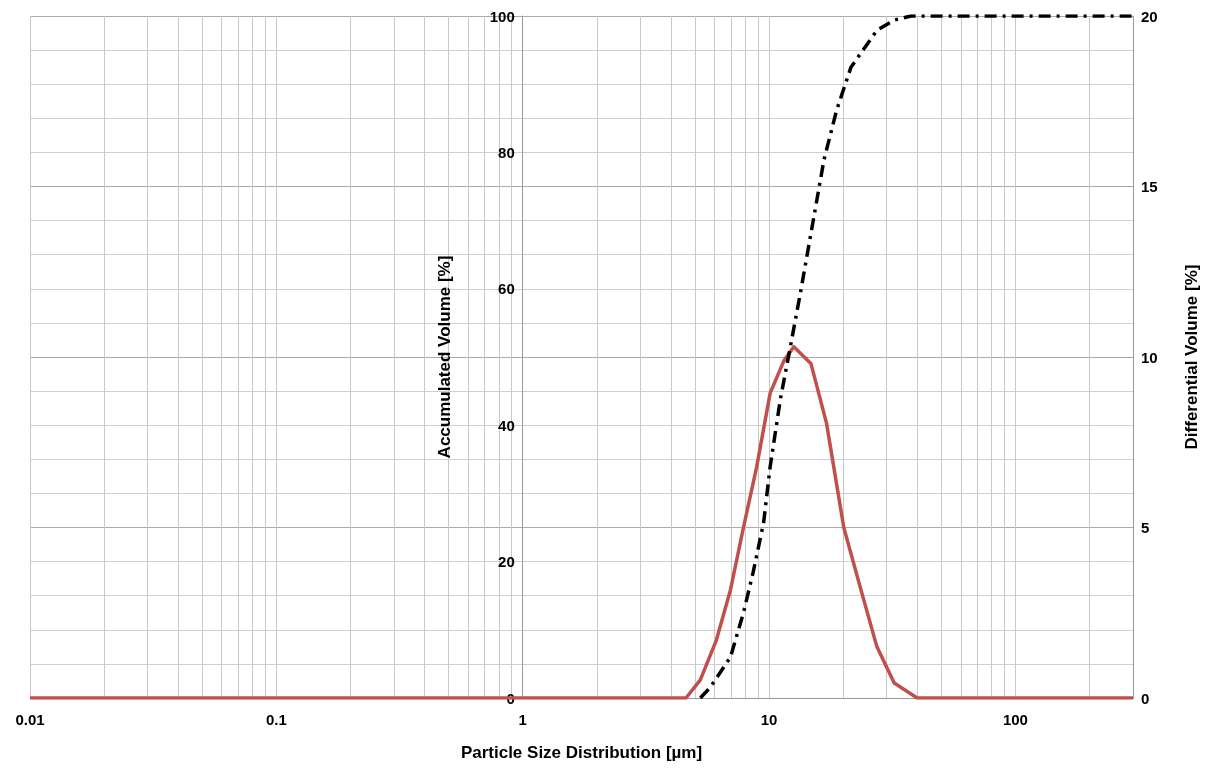 The height and width of the screenshot is (774, 1212). Describe the element at coordinates (30, 719) in the screenshot. I see `x-tick-label: 0.01` at that location.